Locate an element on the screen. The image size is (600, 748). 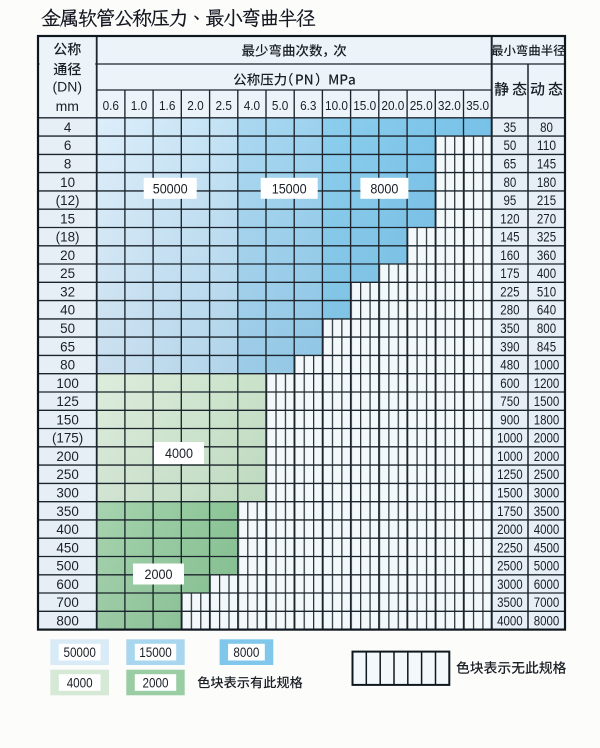
svg-text: 10.0 is located at coordinates (336, 105).